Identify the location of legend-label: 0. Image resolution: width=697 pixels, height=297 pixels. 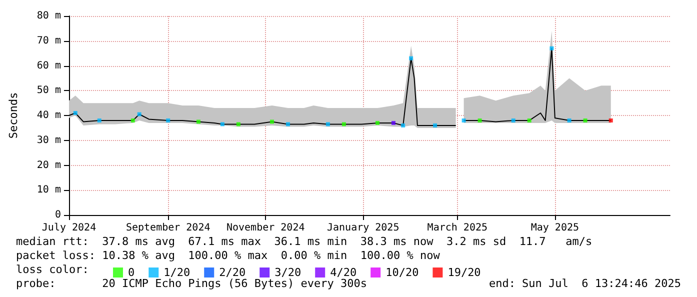
(131, 272).